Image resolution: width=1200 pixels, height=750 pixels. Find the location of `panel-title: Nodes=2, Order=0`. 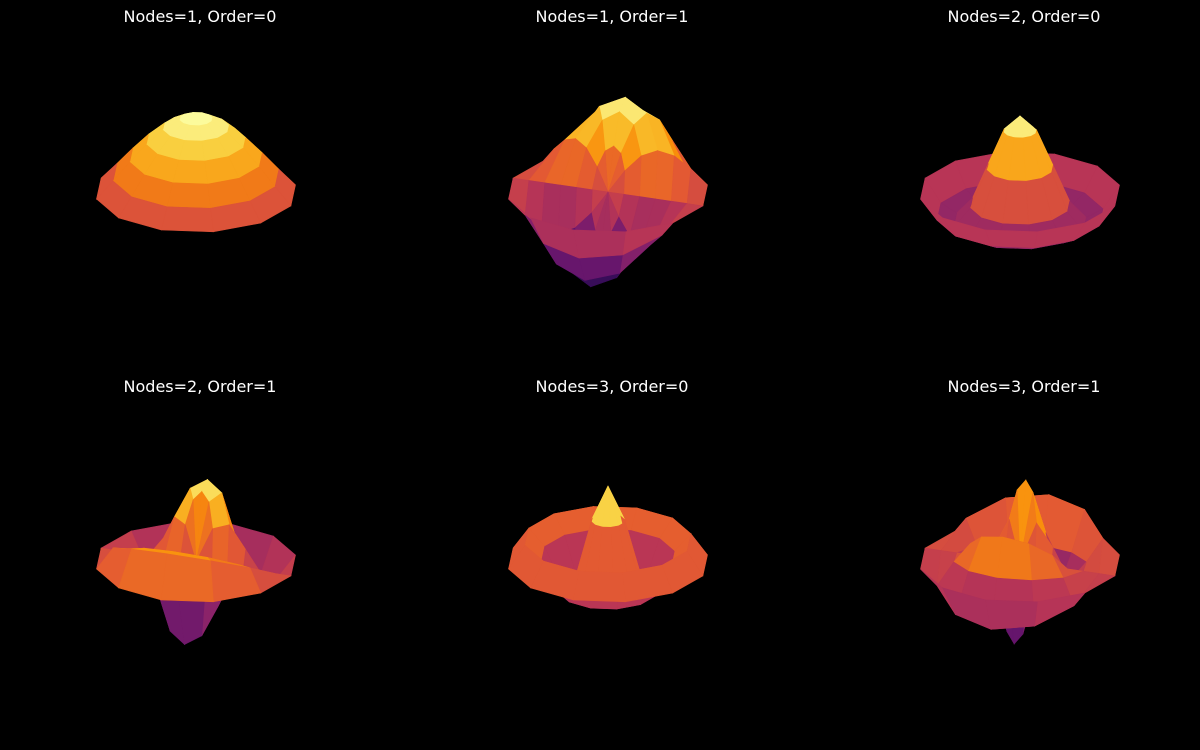

panel-title: Nodes=2, Order=0 is located at coordinates (1024, 16).